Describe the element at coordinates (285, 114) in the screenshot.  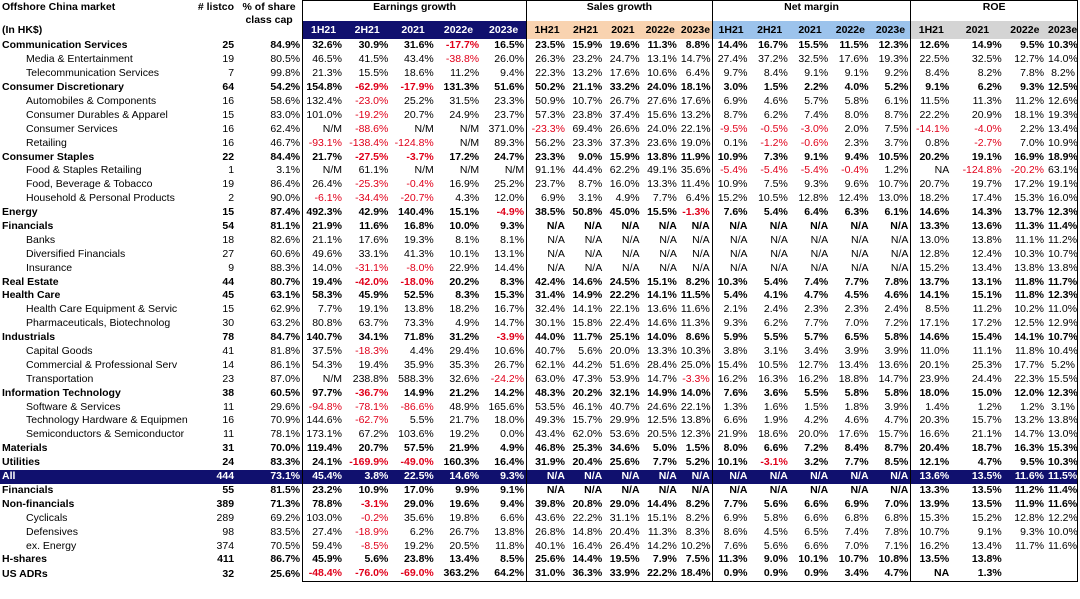
I see `share-cap: 83.0%` at that location.